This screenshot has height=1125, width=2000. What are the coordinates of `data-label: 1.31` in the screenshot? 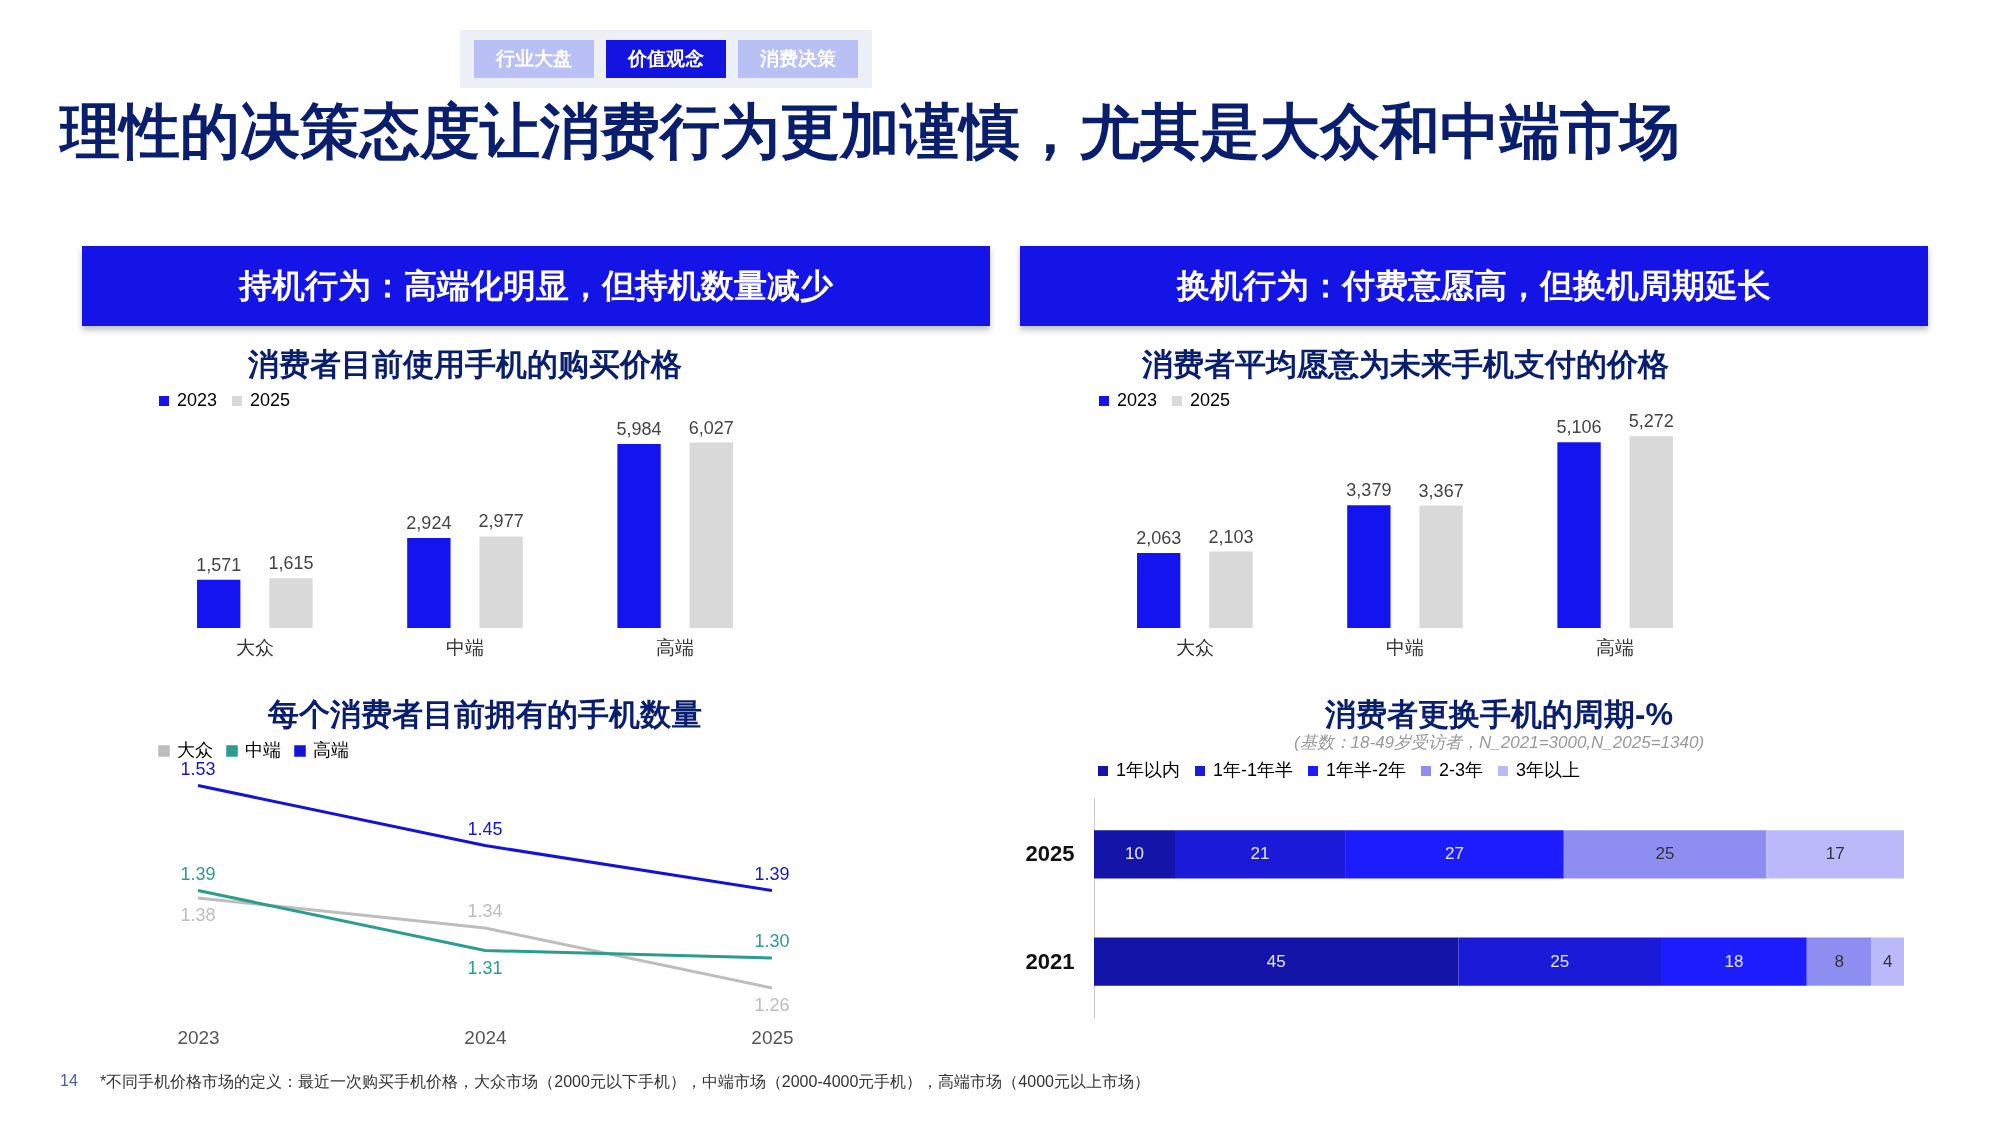 It's located at (485, 967).